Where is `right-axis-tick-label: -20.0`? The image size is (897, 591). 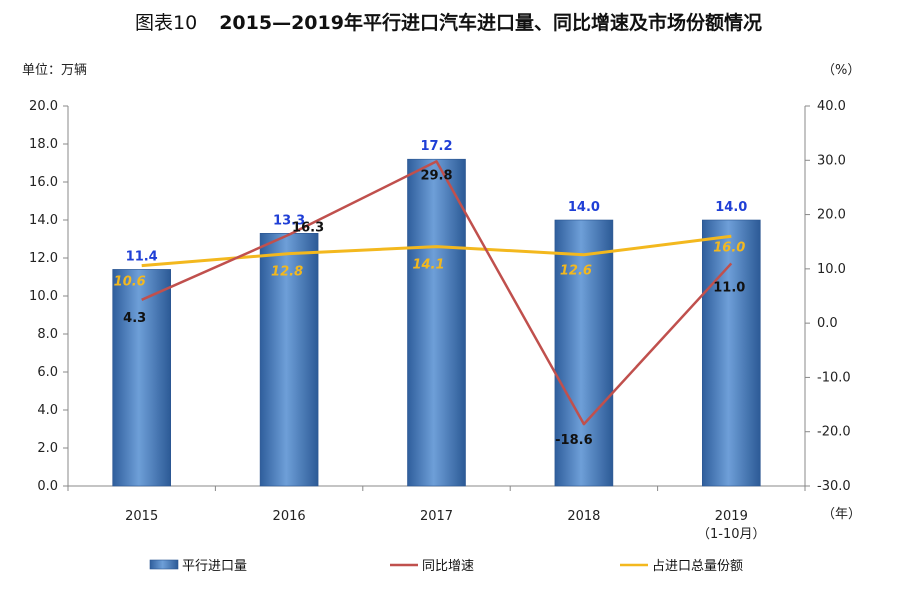
right-axis-tick-label: -20.0 is located at coordinates (834, 432).